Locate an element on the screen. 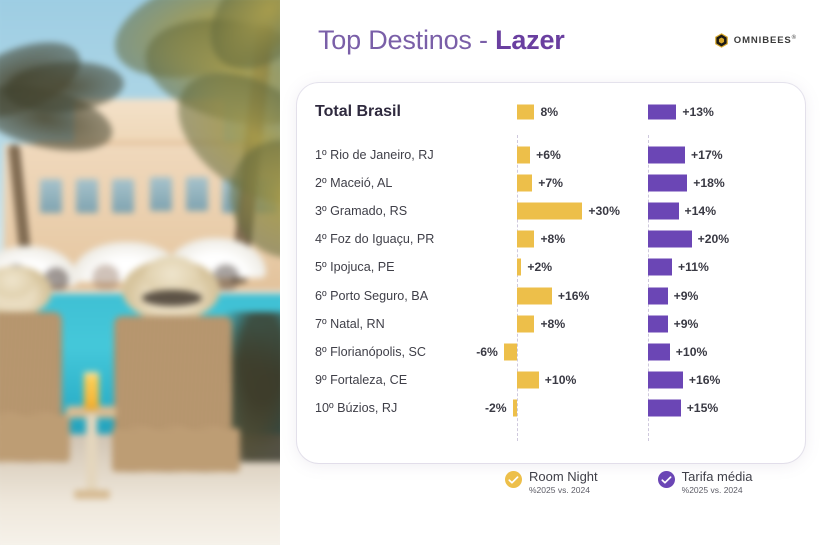 The height and width of the screenshot is (545, 825). chart-row: 9º Fortaleza, CE +10% +16% is located at coordinates (551, 380).